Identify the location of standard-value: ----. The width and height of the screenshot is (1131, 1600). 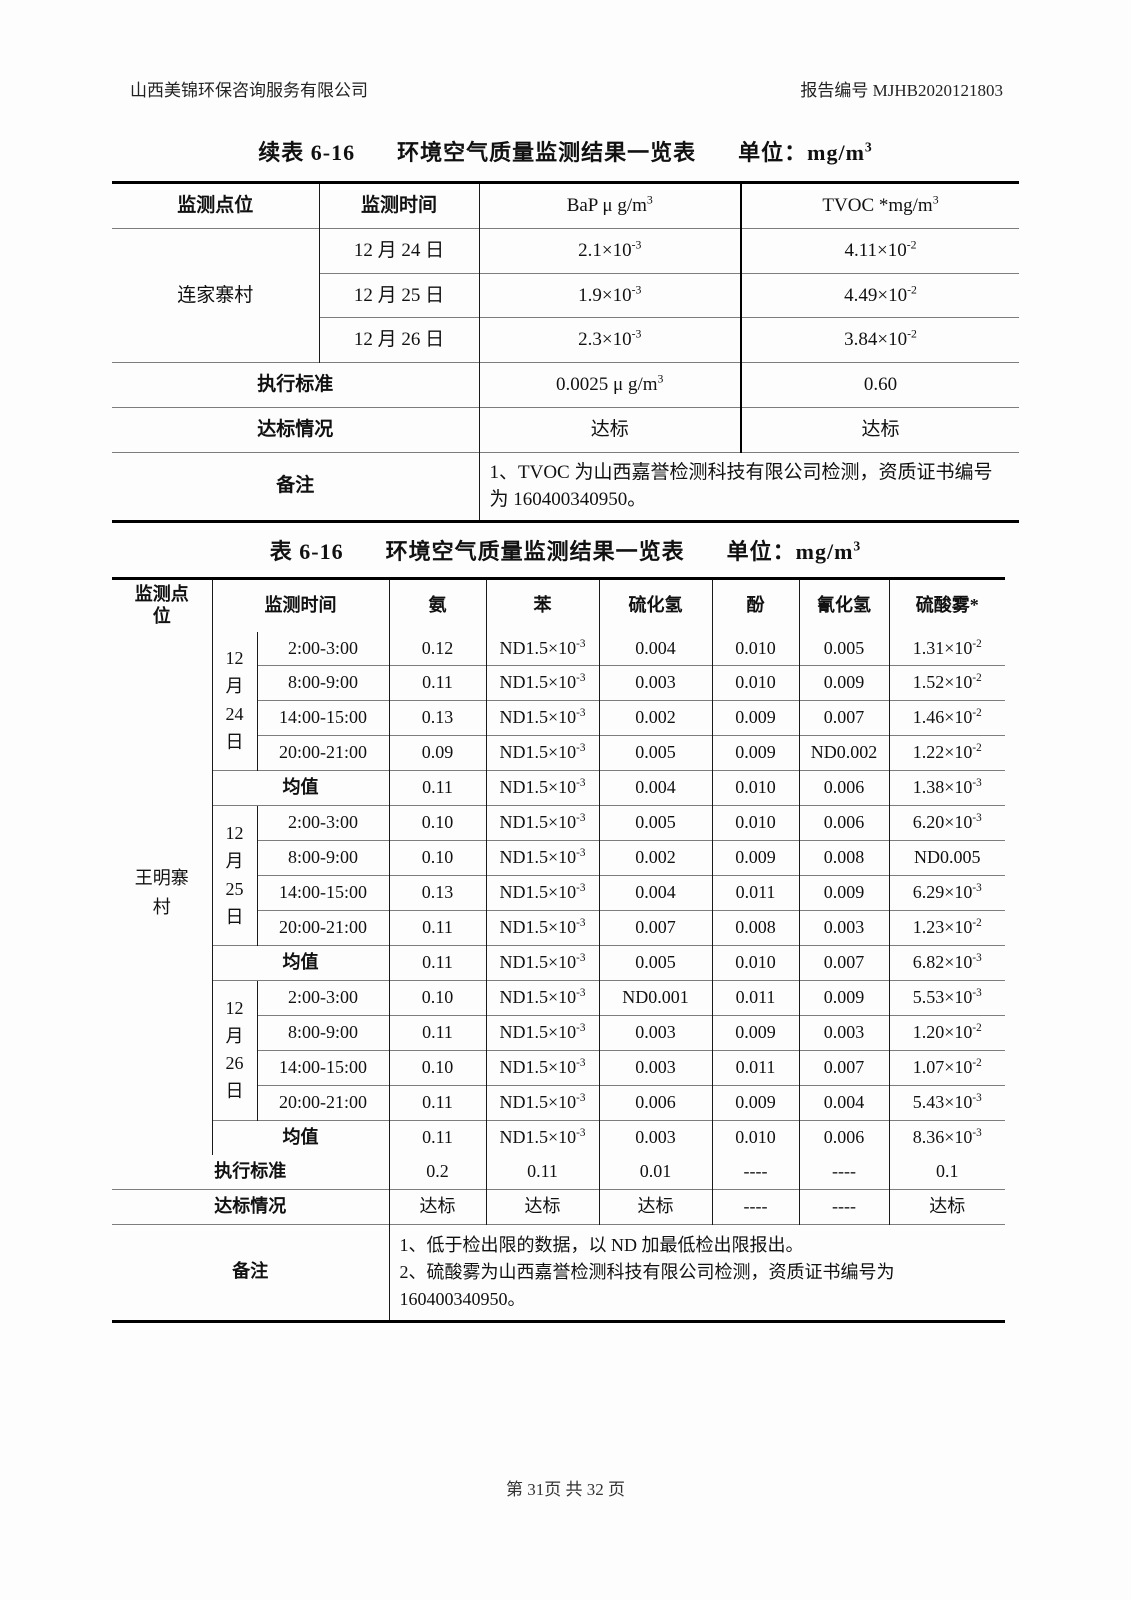
(755, 1172).